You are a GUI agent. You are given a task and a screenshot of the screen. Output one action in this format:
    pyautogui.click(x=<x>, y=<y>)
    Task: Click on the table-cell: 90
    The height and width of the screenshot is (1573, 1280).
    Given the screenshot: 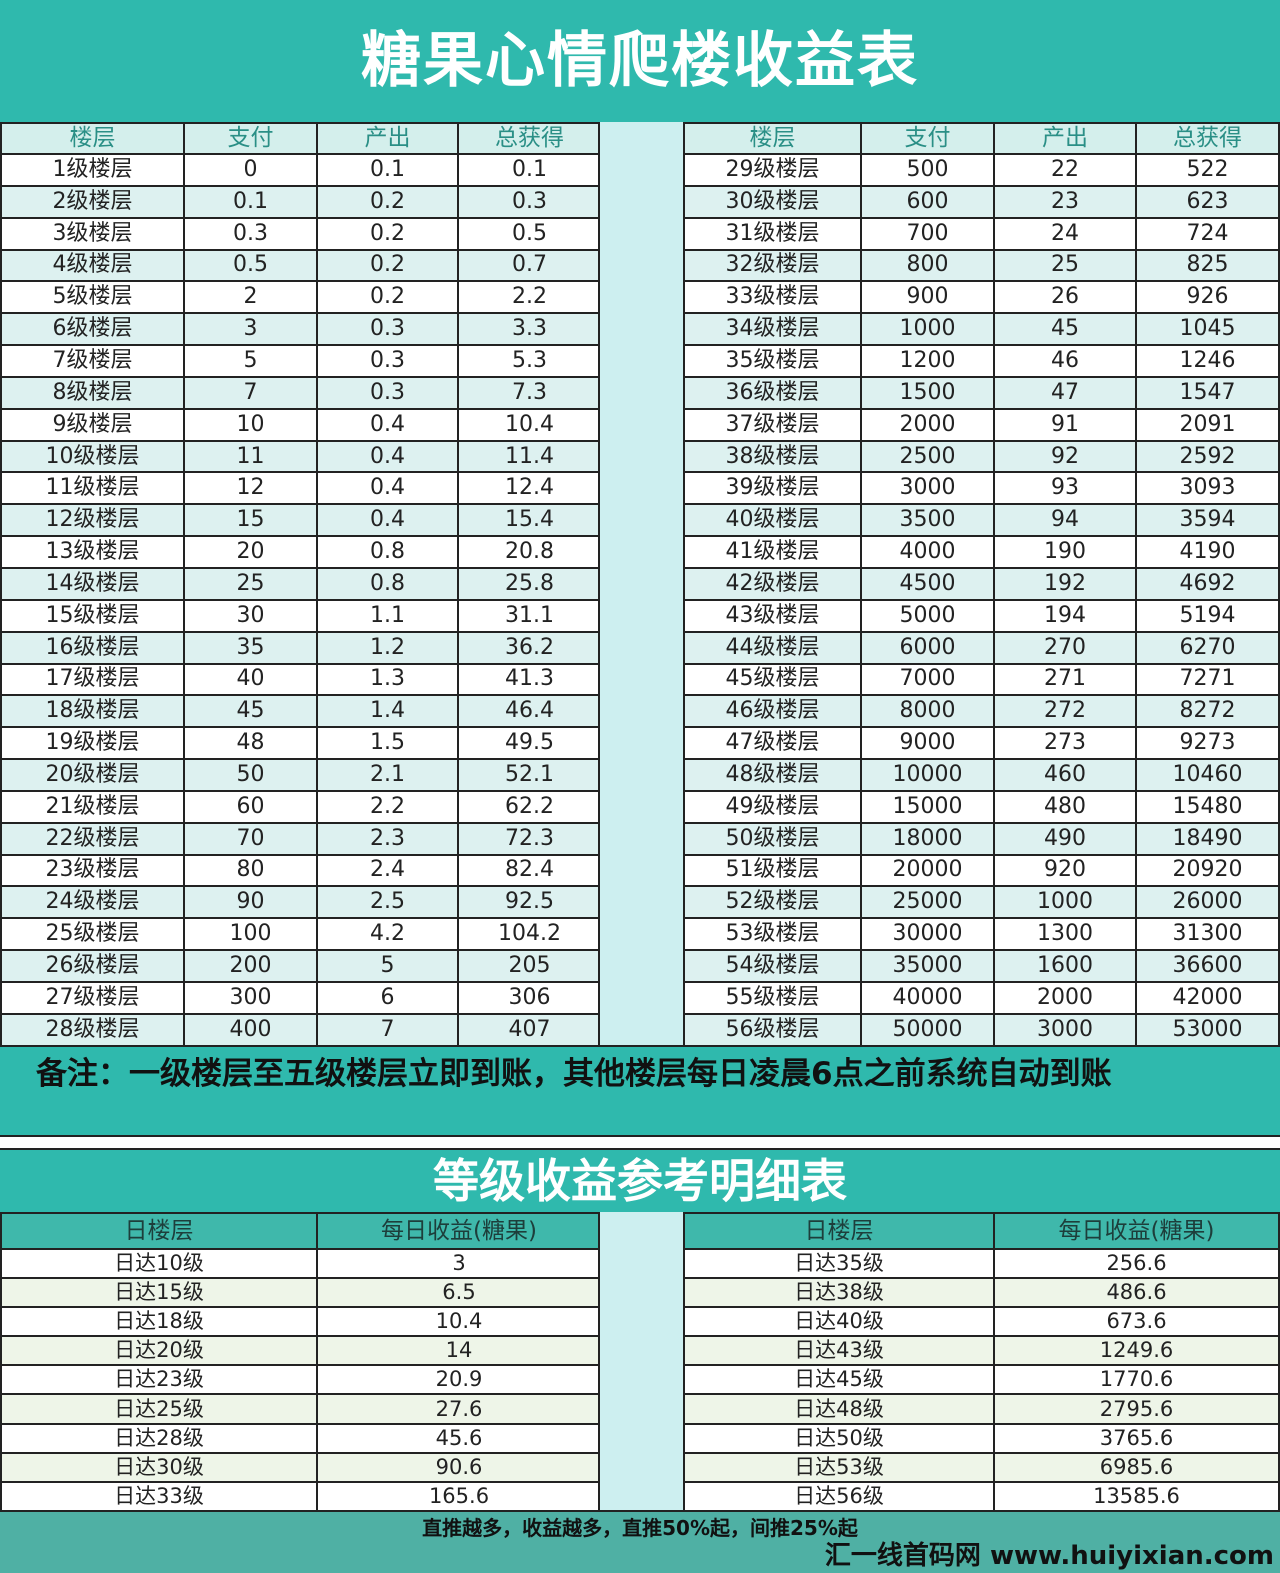 What is the action you would take?
    pyautogui.click(x=250, y=902)
    